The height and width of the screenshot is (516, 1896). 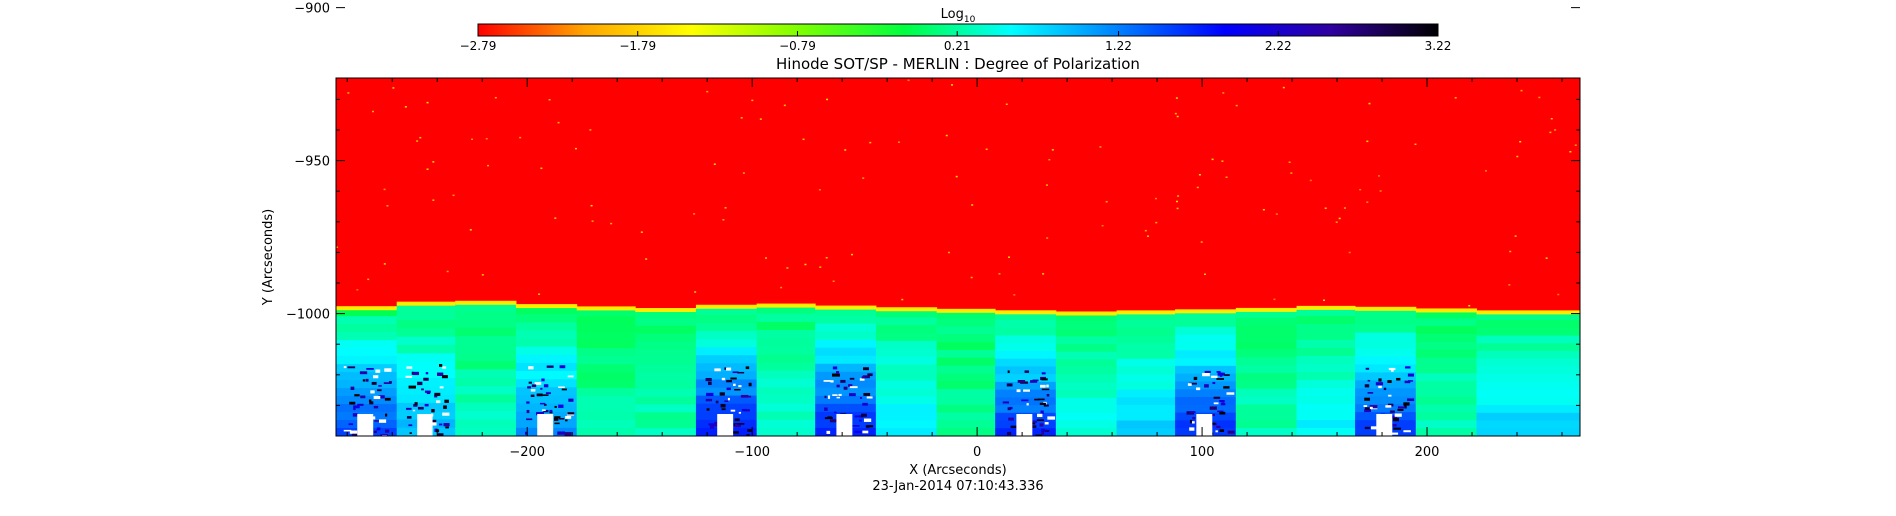 What do you see at coordinates (957, 486) in the screenshot?
I see `timestamp: 23-Jan-2014 07:10:43.336` at bounding box center [957, 486].